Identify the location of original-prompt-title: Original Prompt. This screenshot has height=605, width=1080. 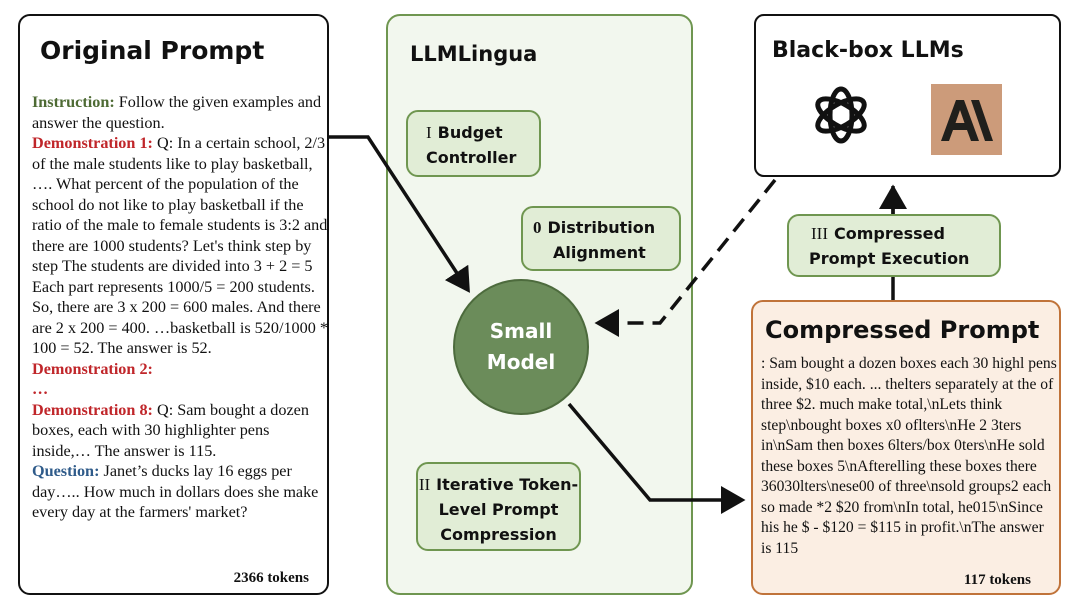
(152, 50).